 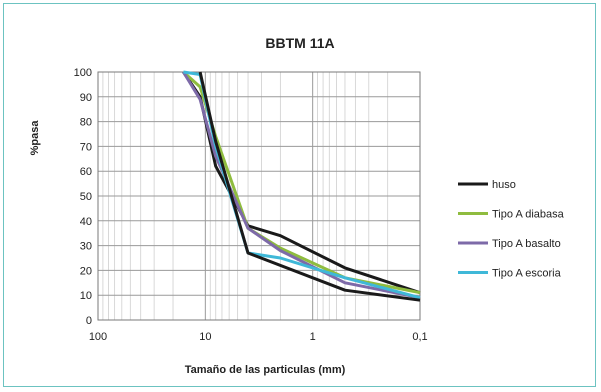 I want to click on legend-label: Tipo A basalto, so click(x=526, y=244).